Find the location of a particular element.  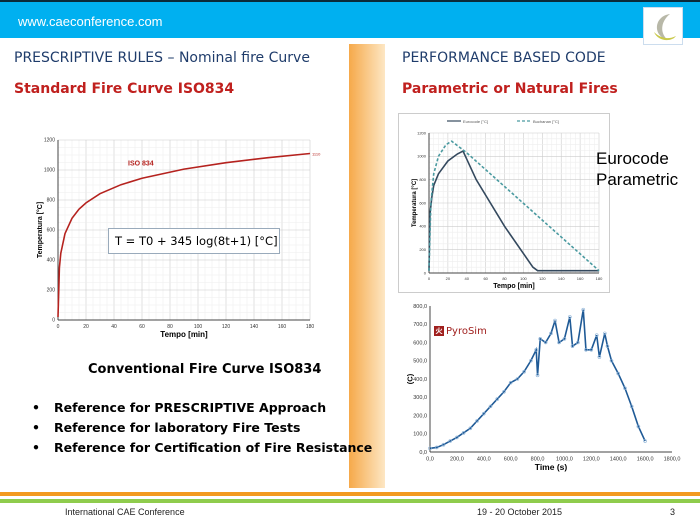

x-axis-label: Time (s) is located at coordinates (551, 467).